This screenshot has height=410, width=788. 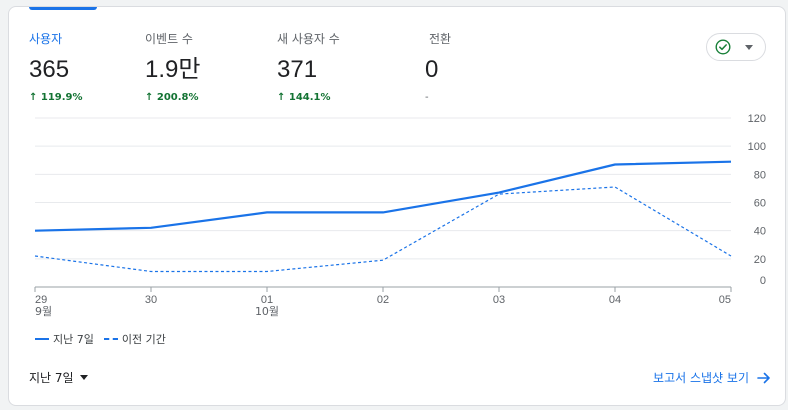 What do you see at coordinates (427, 97) in the screenshot?
I see `metric-change: -` at bounding box center [427, 97].